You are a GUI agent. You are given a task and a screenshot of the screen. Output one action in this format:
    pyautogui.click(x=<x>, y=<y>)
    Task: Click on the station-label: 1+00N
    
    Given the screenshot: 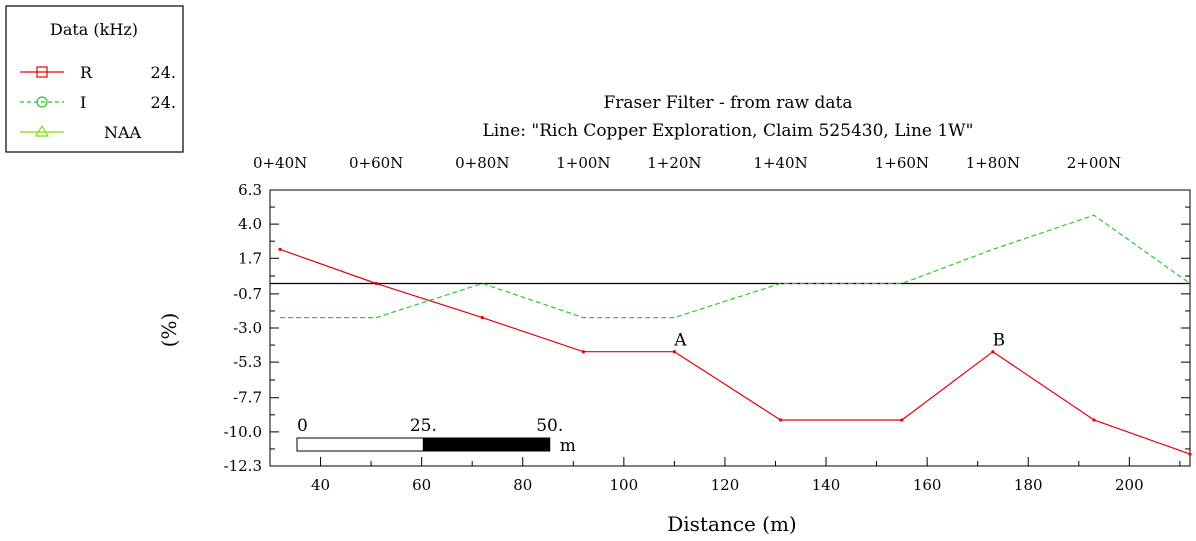 What is the action you would take?
    pyautogui.click(x=583, y=163)
    